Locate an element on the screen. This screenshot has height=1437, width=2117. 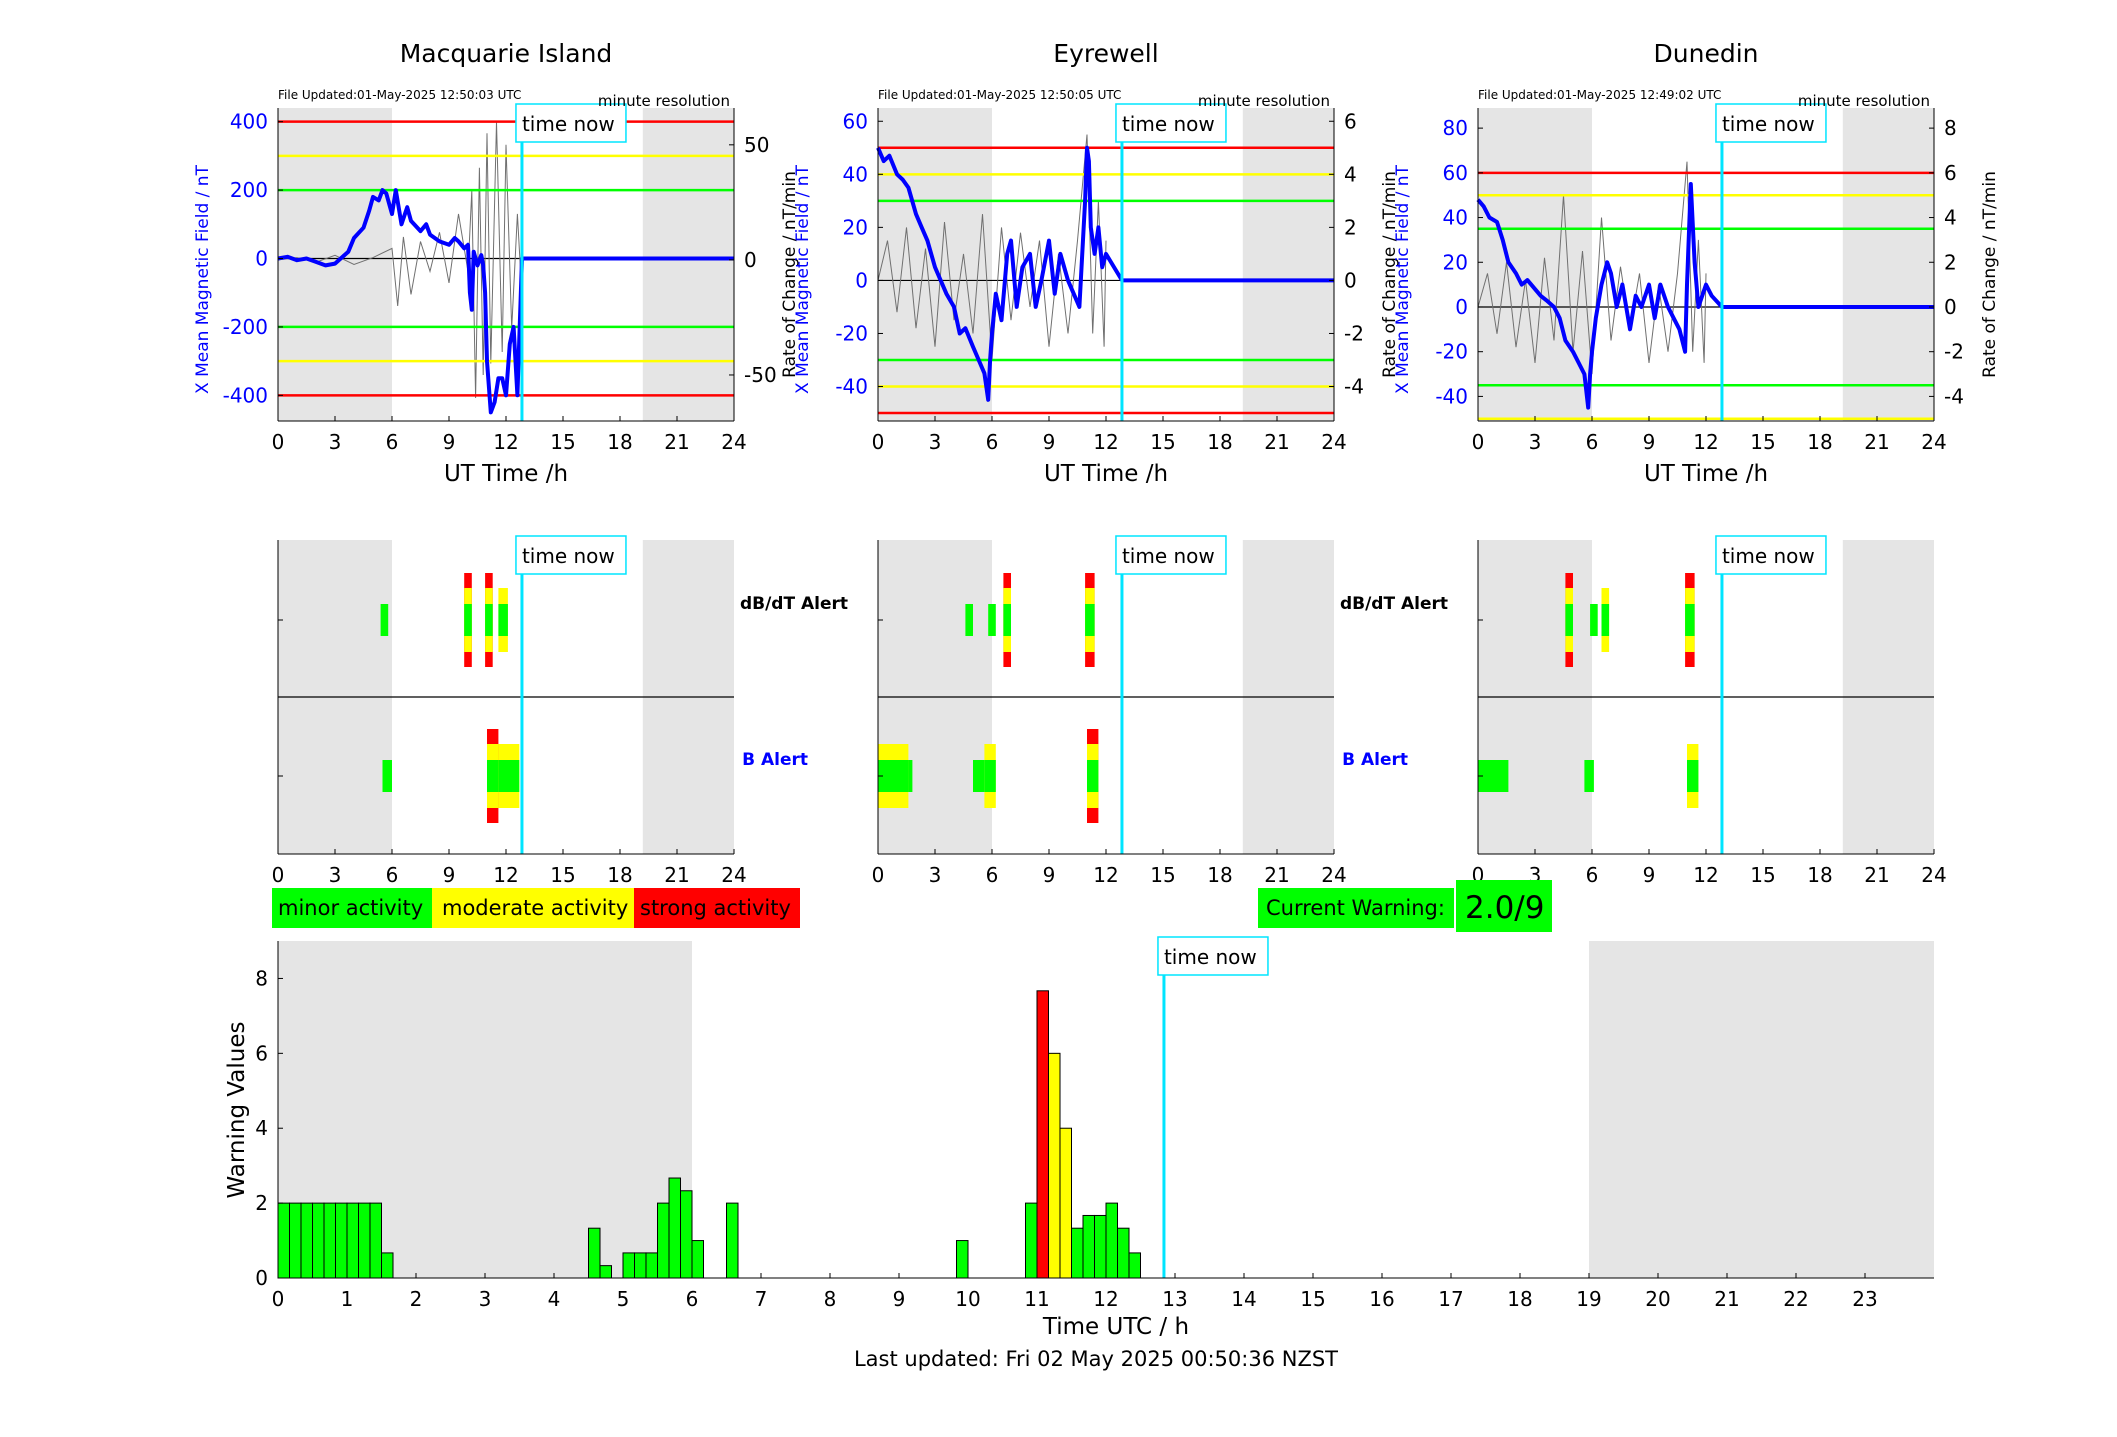
dunedin-y2-tick-label: 4 is located at coordinates (1950, 218).